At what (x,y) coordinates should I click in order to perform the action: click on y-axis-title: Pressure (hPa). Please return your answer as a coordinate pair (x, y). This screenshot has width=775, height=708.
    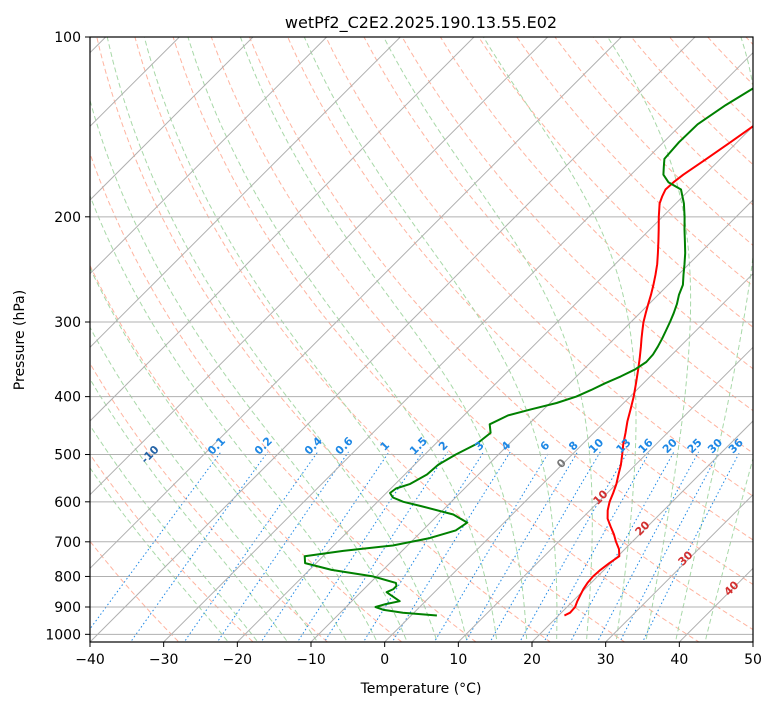
    Looking at the image, I should click on (20, 340).